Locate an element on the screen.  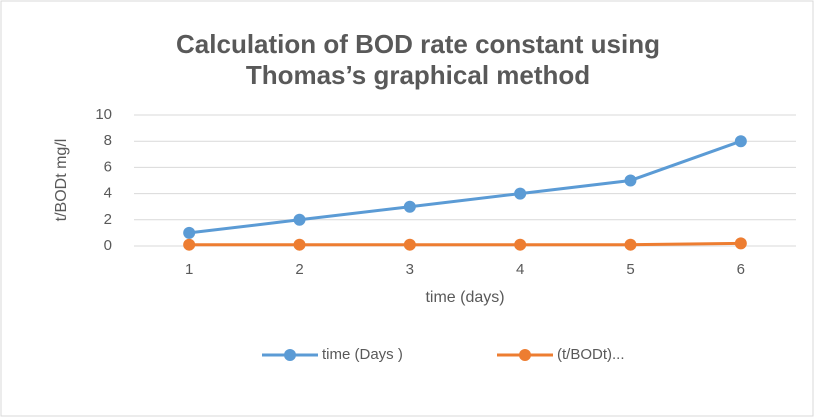
y-tick-label: 8 is located at coordinates (108, 140).